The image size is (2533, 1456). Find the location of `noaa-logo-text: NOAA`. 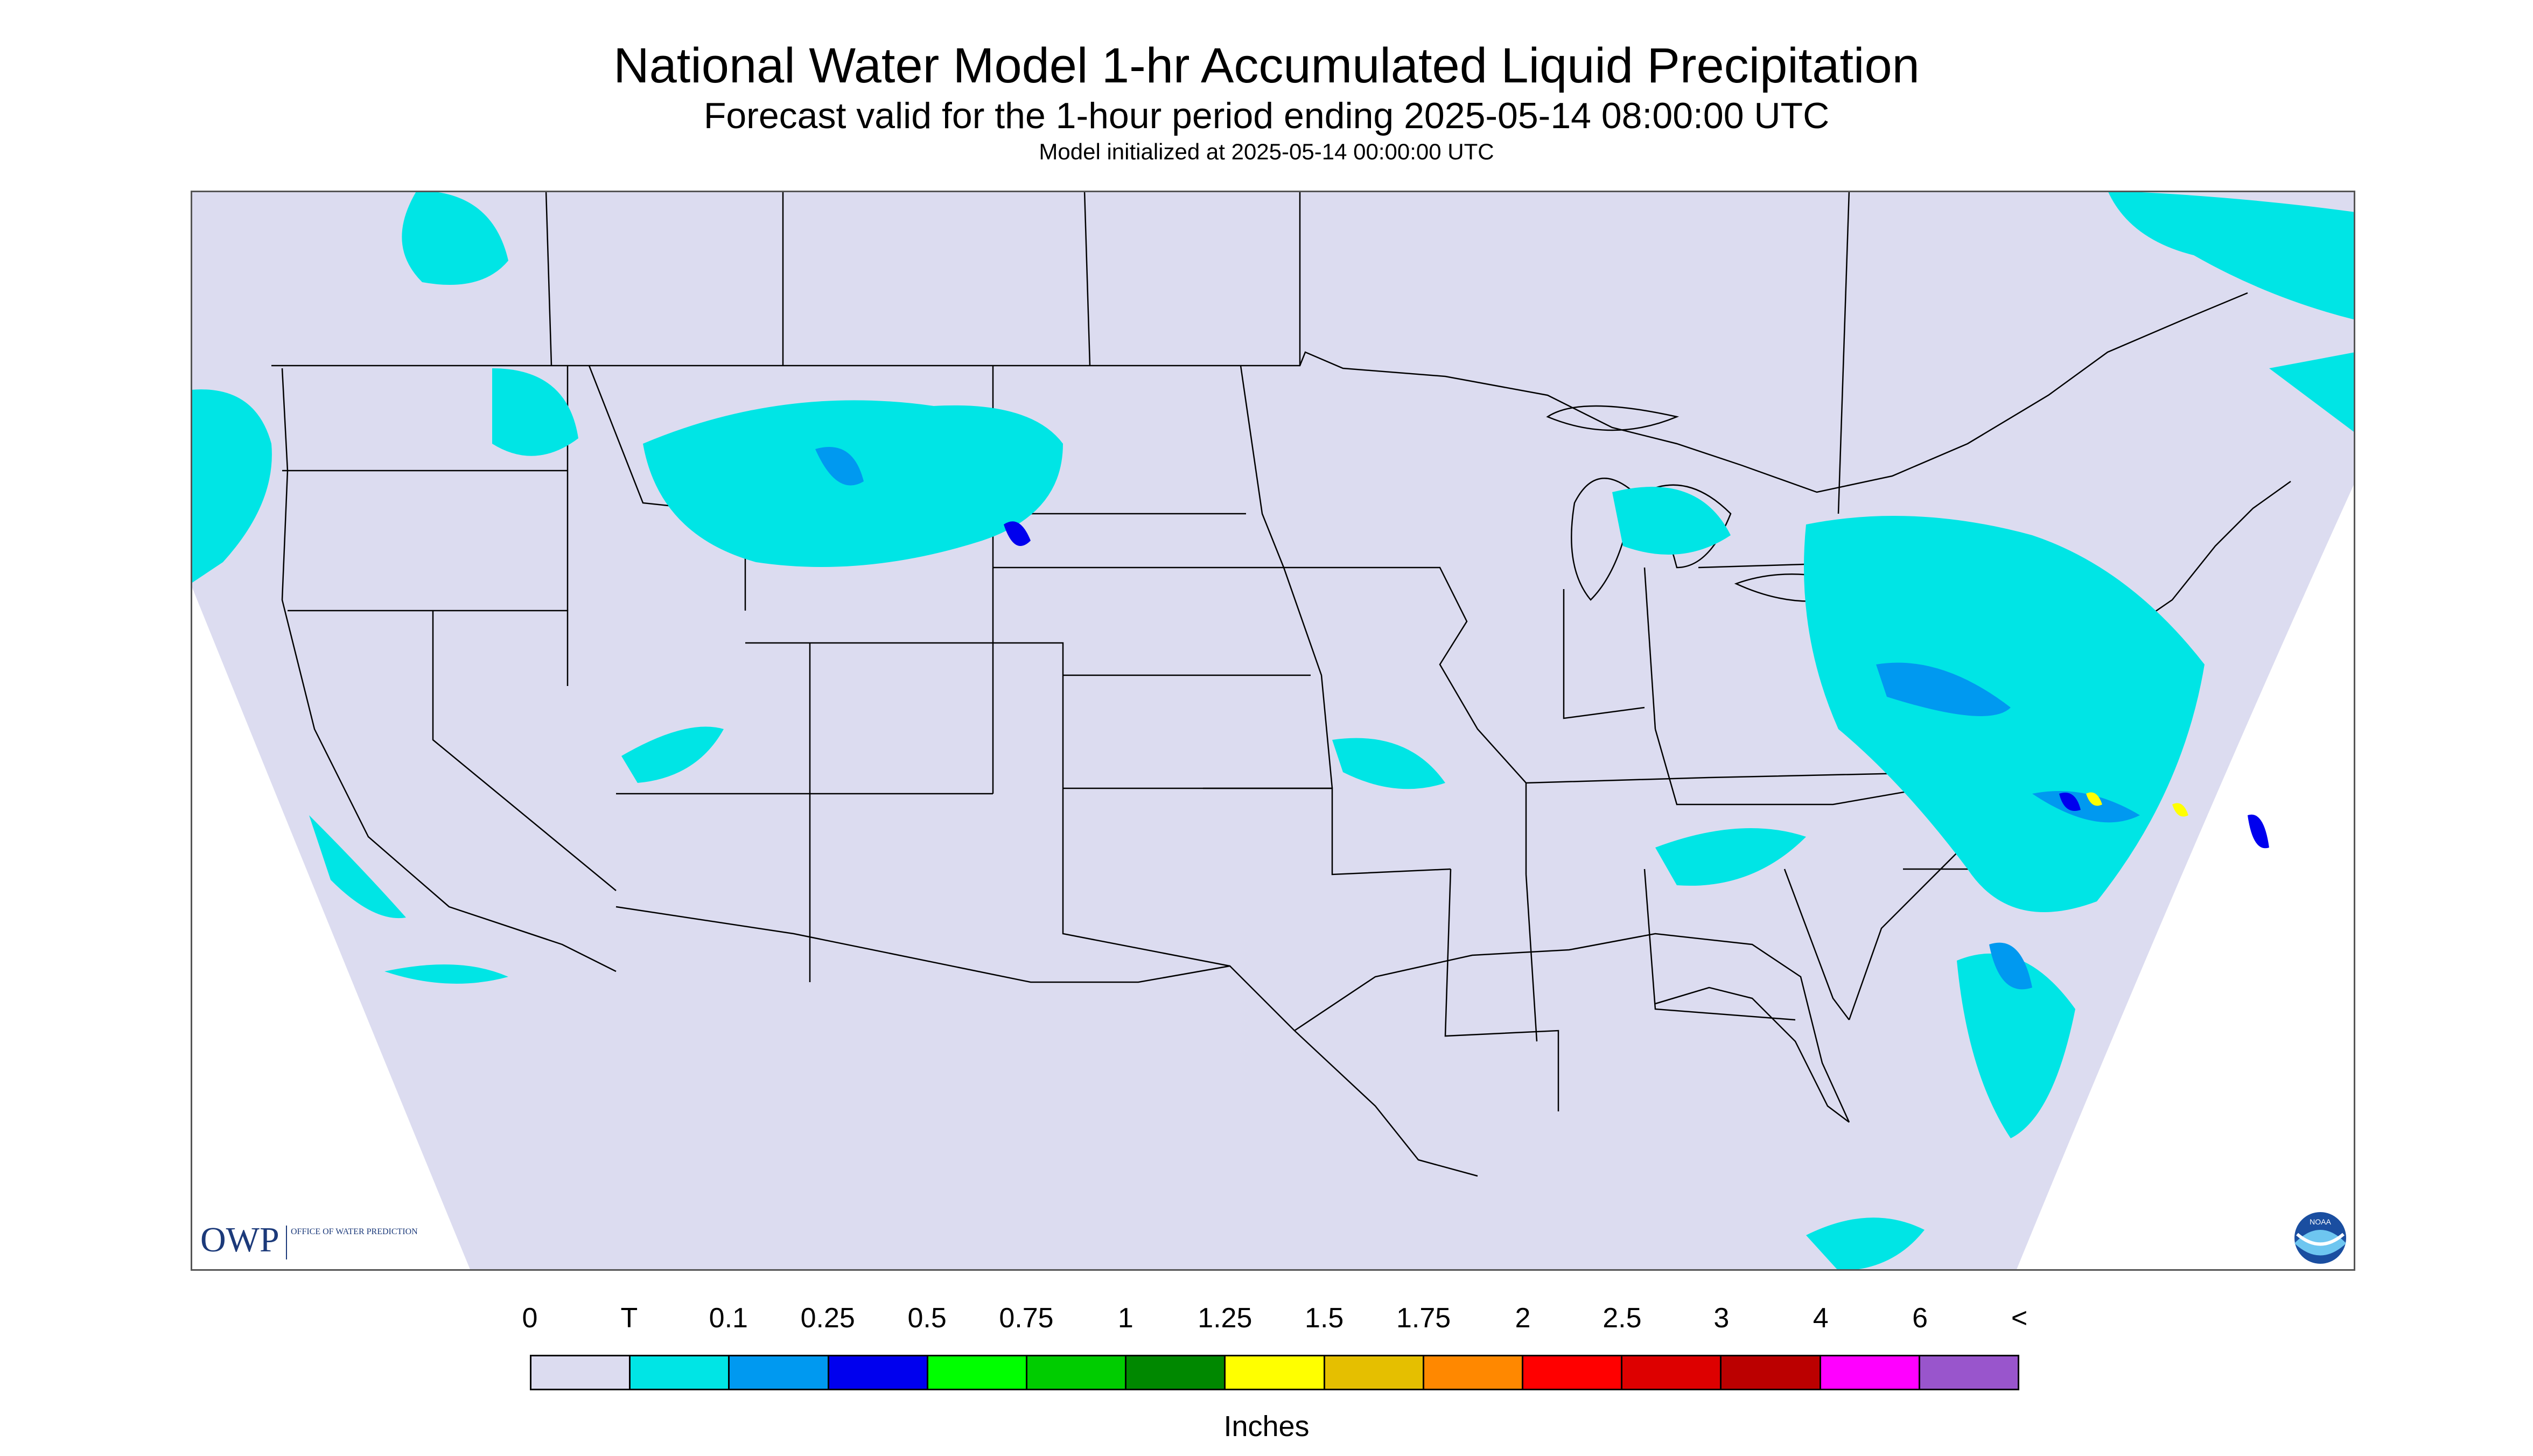

noaa-logo-text: NOAA is located at coordinates (2320, 1221).